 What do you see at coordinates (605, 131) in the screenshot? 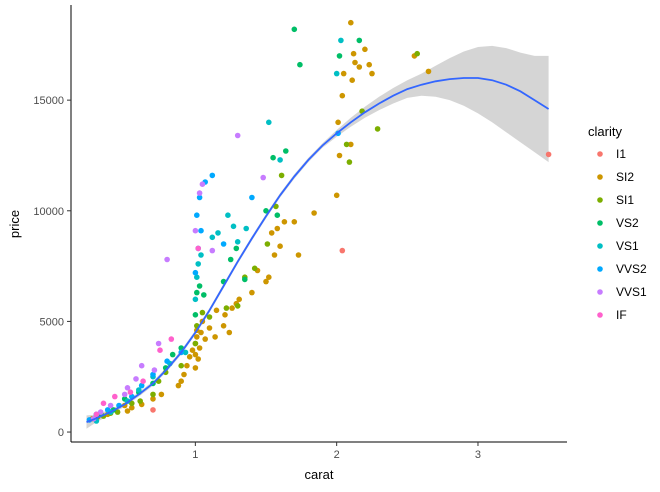
I see `legend-title: clarity` at bounding box center [605, 131].